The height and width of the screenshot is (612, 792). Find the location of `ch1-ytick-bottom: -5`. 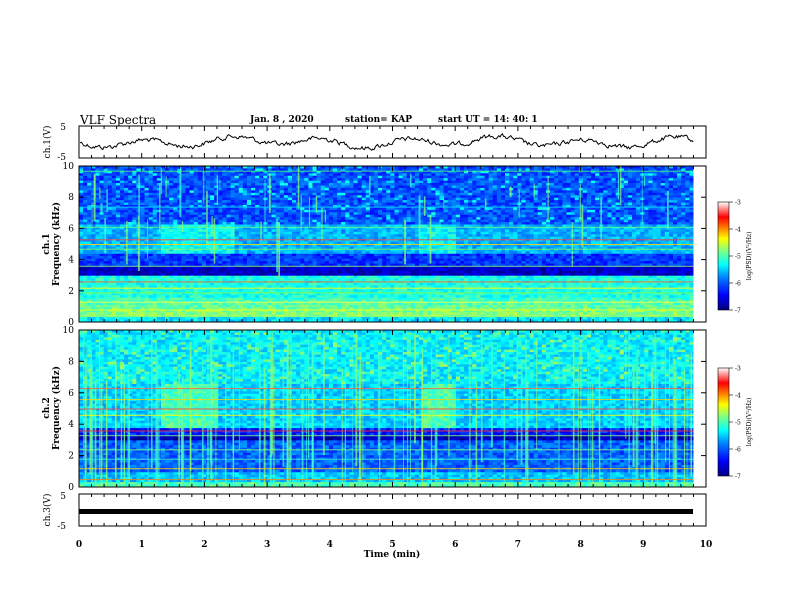

ch1-ytick-bottom: -5 is located at coordinates (61, 158).